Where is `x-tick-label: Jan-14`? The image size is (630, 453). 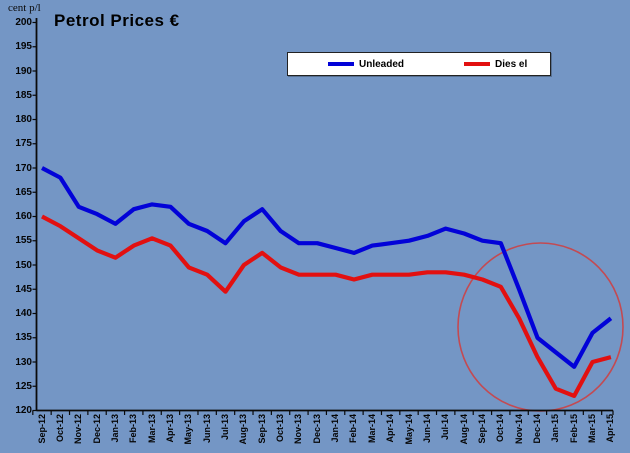
x-tick-label: Jan-14 is located at coordinates (335, 428).